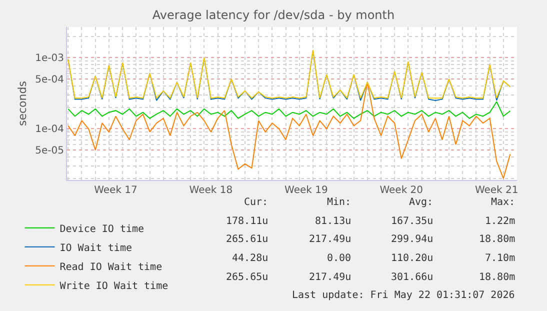 The height and width of the screenshot is (311, 547). What do you see at coordinates (49, 58) in the screenshot?
I see `y-tick-label: 1e-03` at bounding box center [49, 58].